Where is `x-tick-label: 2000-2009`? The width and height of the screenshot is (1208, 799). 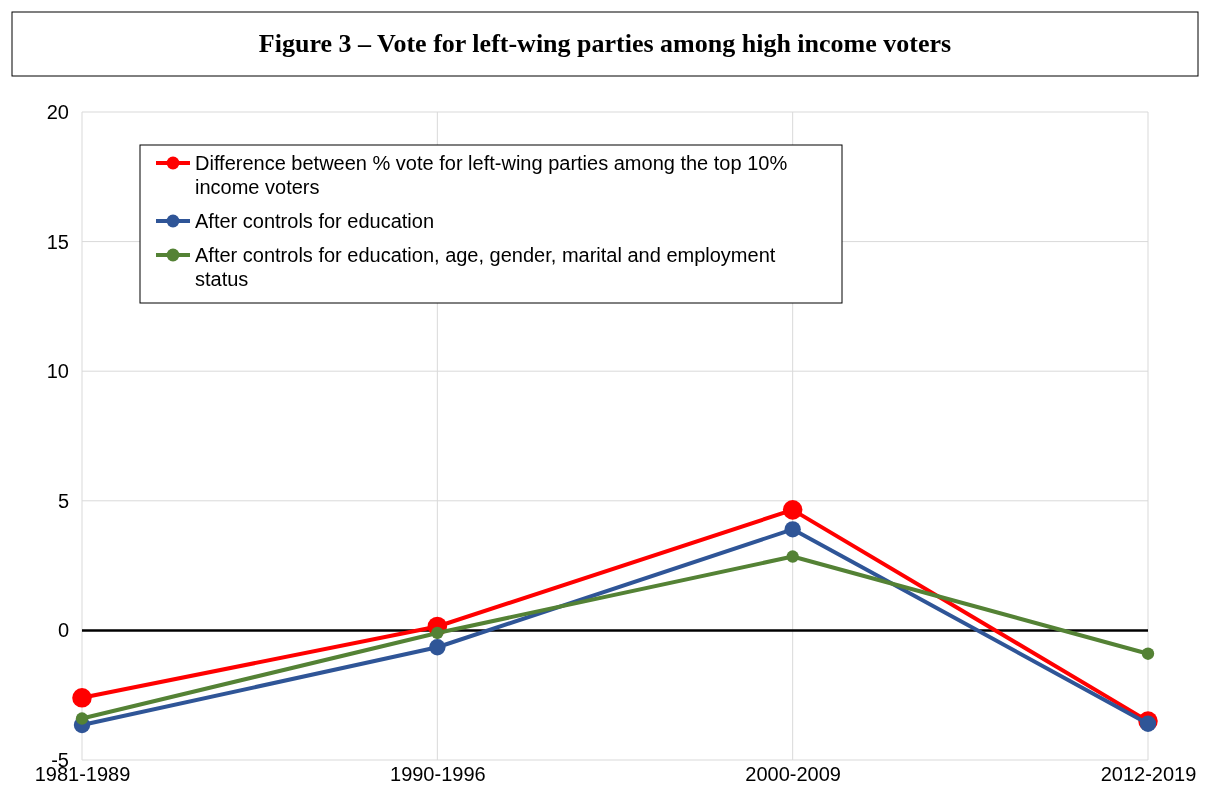 x-tick-label: 2000-2009 is located at coordinates (793, 774).